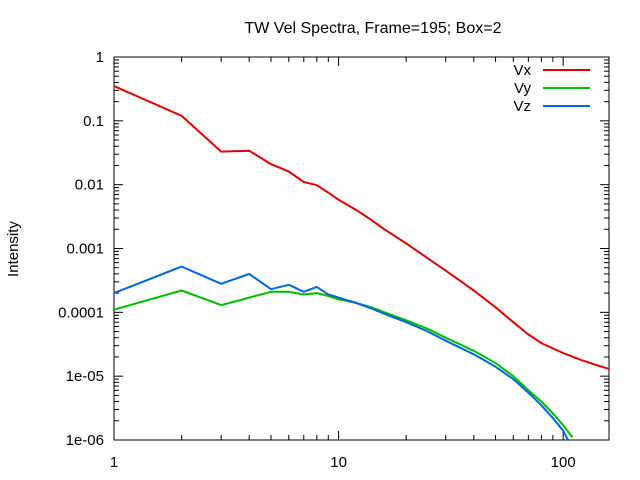  Describe the element at coordinates (114, 462) in the screenshot. I see `x-tick-label: 1` at that location.